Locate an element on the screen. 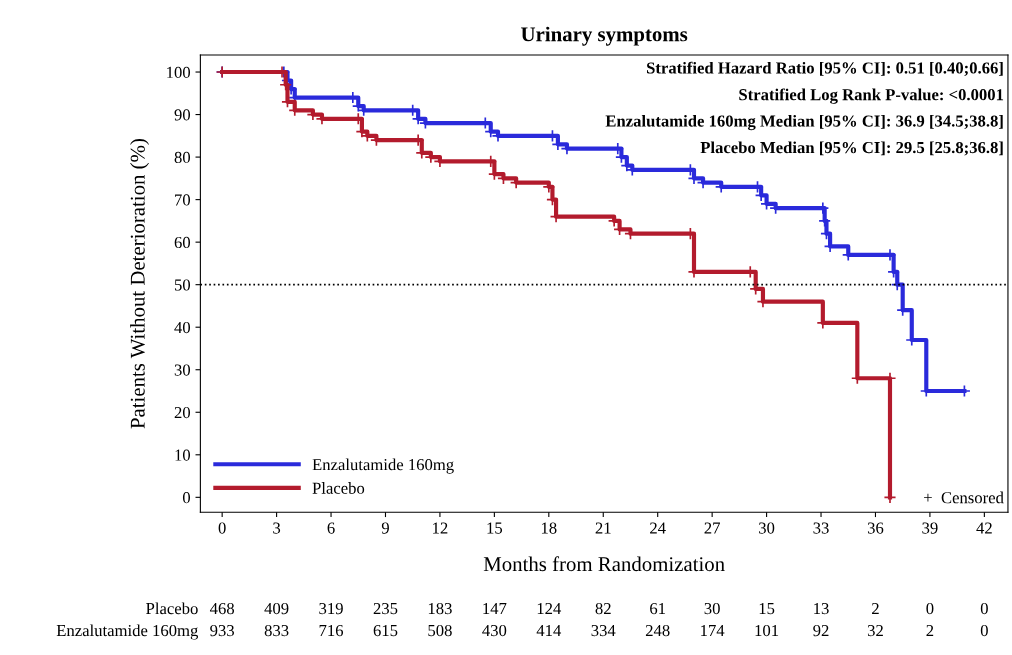 This screenshot has width=1012, height=655. x-tick-label: 18 is located at coordinates (549, 528).